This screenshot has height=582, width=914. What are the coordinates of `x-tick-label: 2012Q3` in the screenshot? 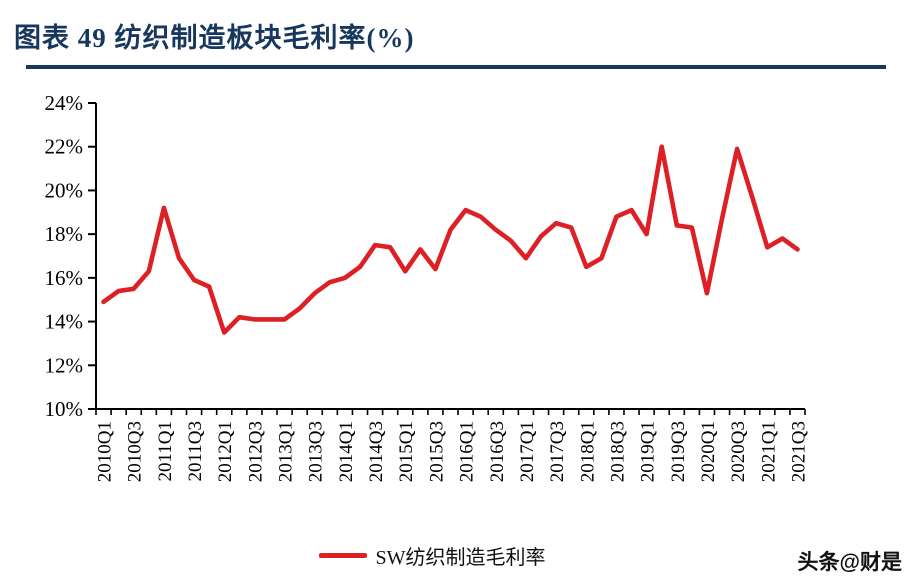 It's located at (255, 451).